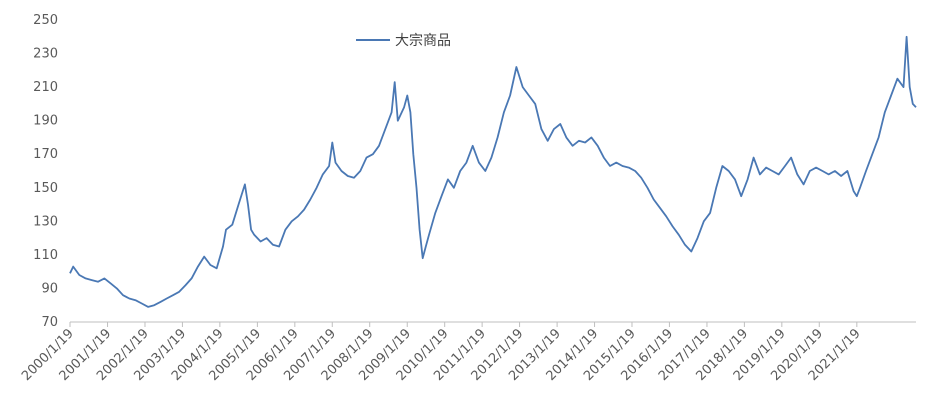 This screenshot has width=933, height=402. Describe the element at coordinates (45, 121) in the screenshot. I see `y-tick-label: 190` at that location.